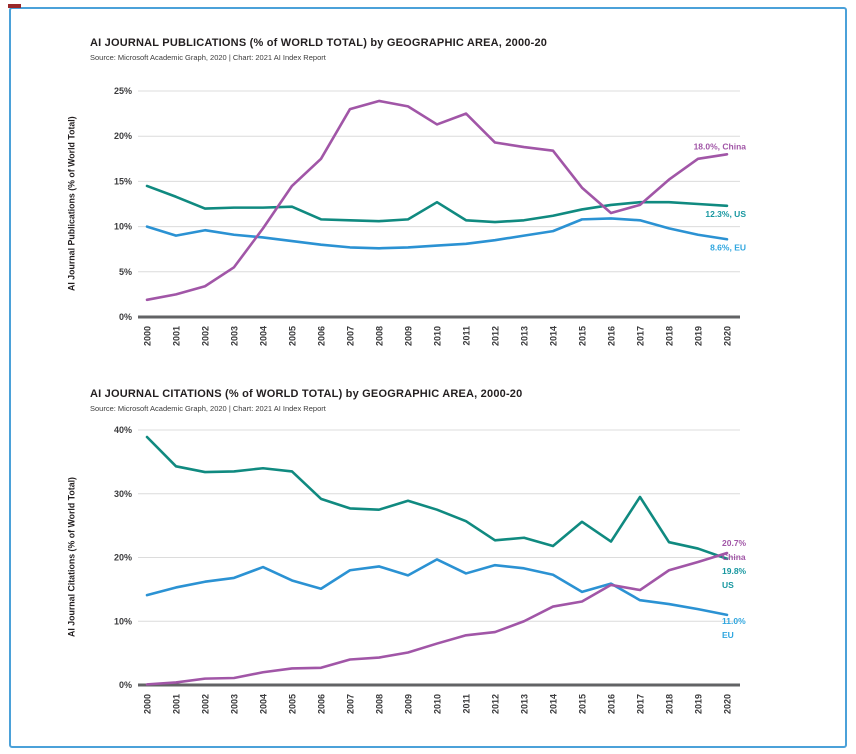 The height and width of the screenshot is (754, 856). Describe the element at coordinates (734, 571) in the screenshot. I see `series-end-label-us: 19.8%` at that location.